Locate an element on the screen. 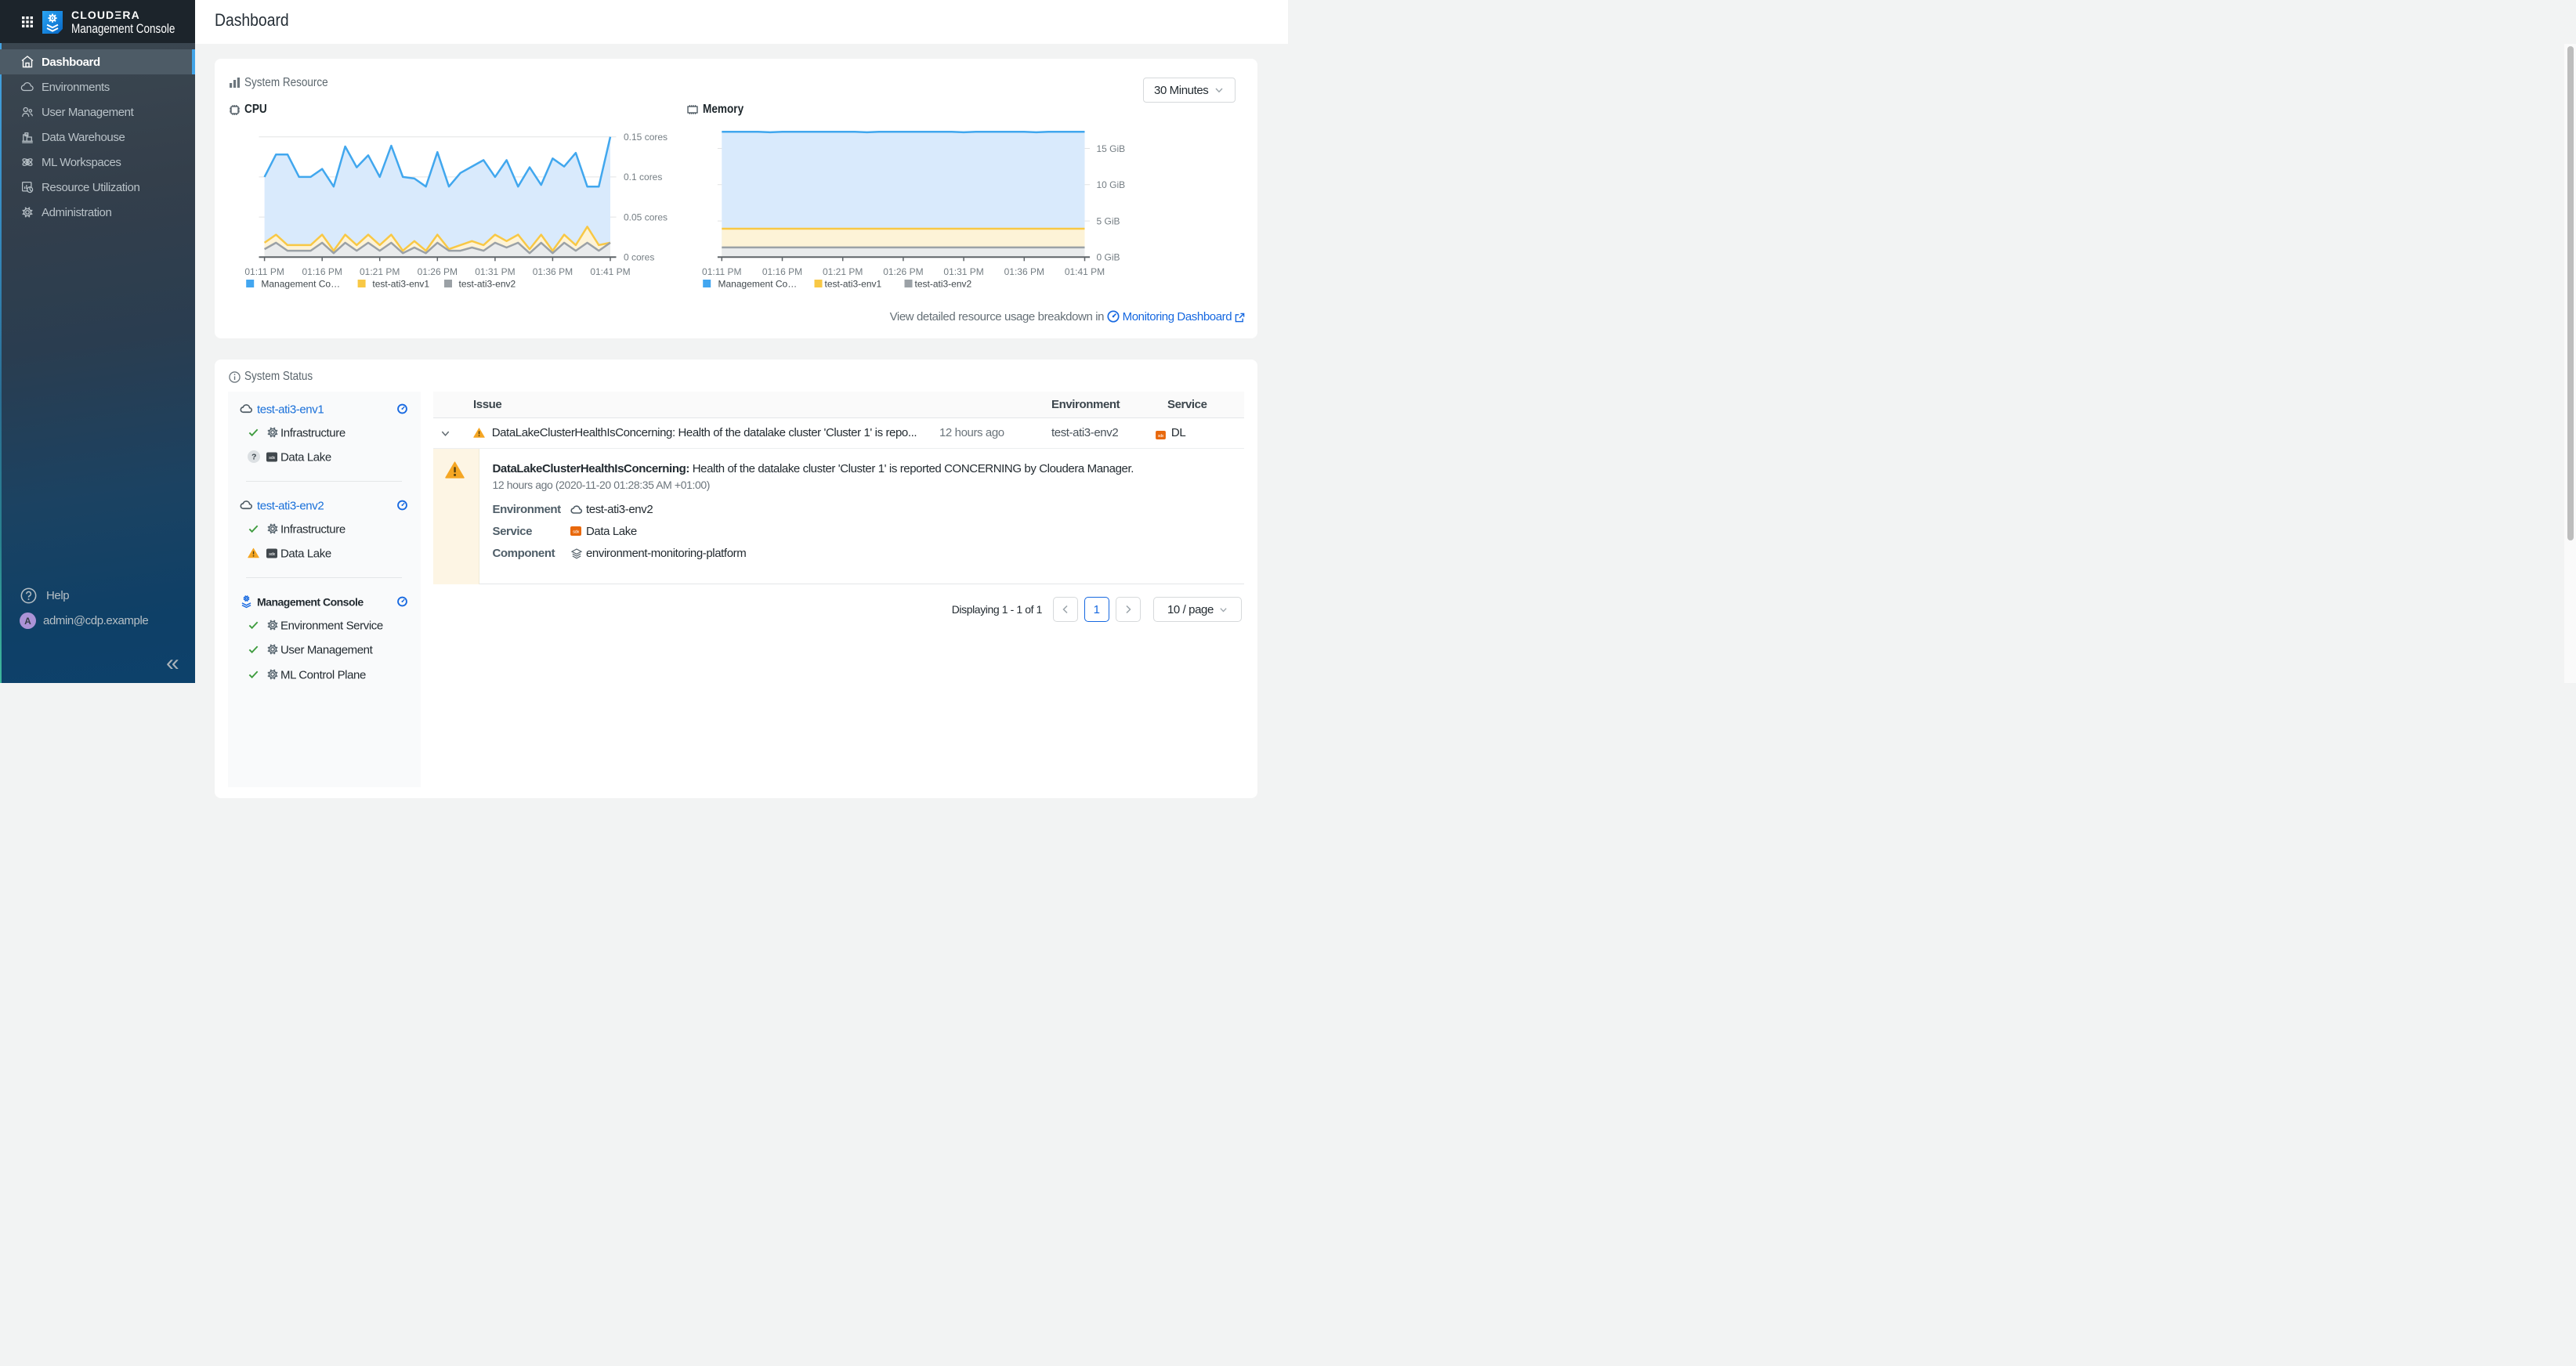 This screenshot has height=1366, width=2576. svg-text: 0 cores is located at coordinates (639, 257).